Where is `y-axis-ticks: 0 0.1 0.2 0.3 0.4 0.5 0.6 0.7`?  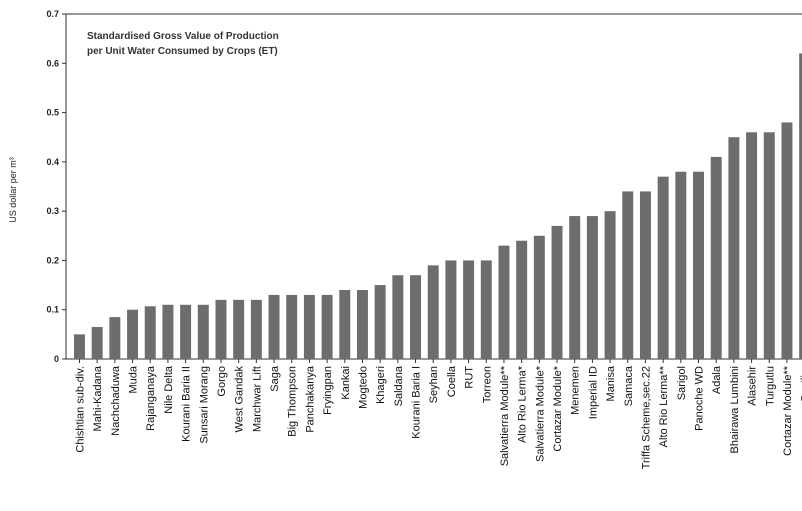
y-axis-ticks: 0 0.1 0.2 0.3 0.4 0.5 0.6 0.7 is located at coordinates (56, 186).